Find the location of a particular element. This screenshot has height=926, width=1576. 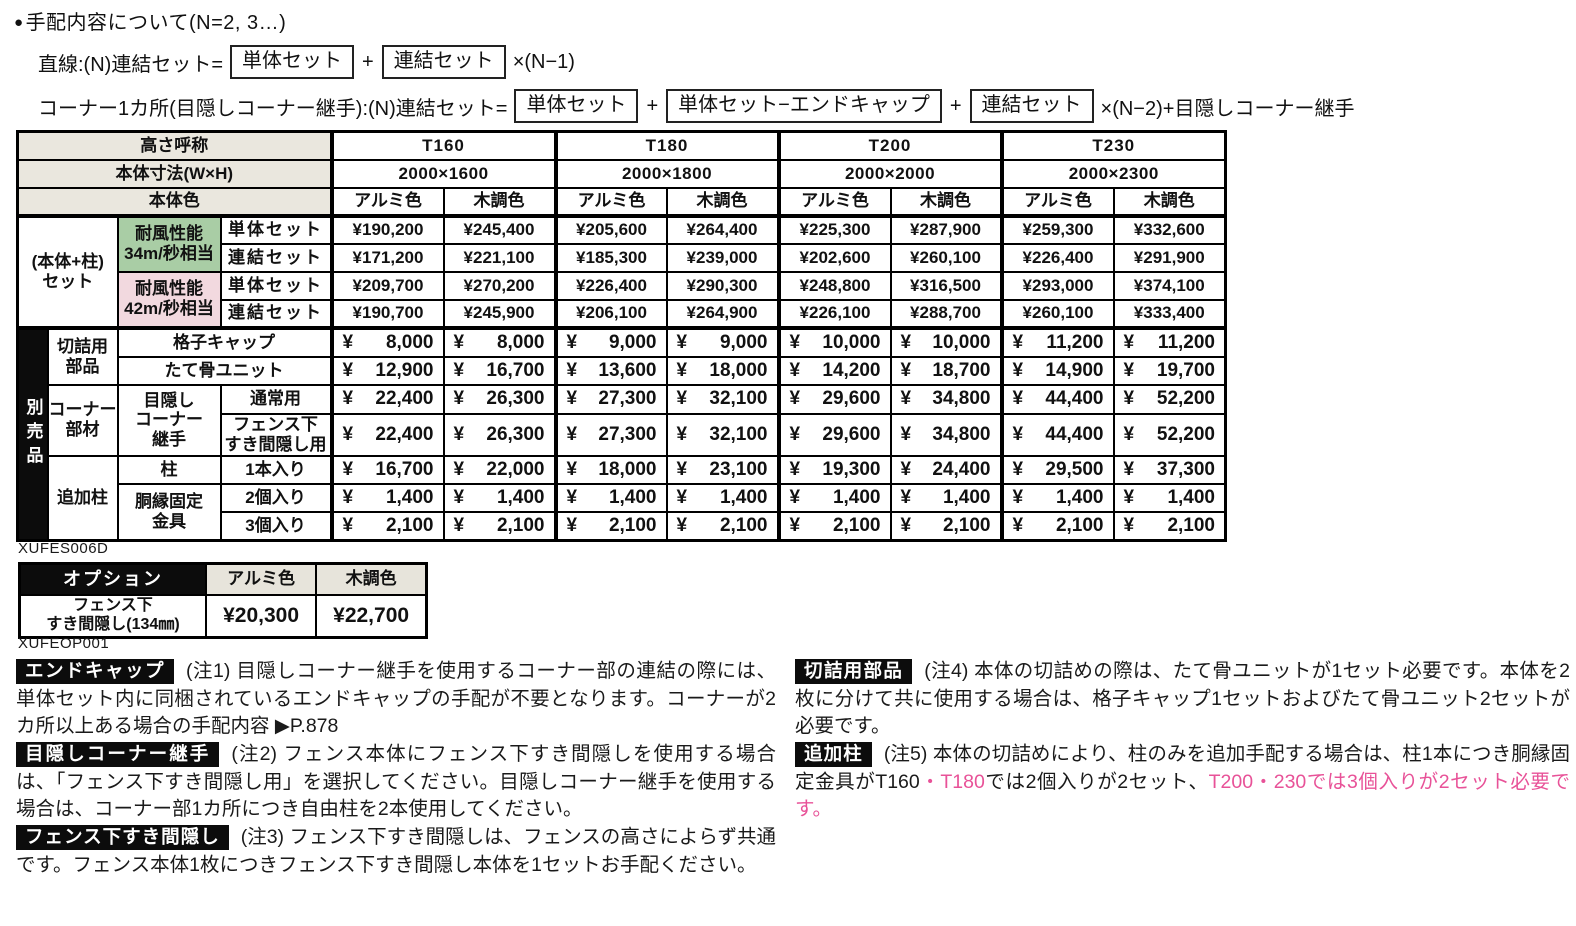

header-t200: T200 is located at coordinates (889, 145).